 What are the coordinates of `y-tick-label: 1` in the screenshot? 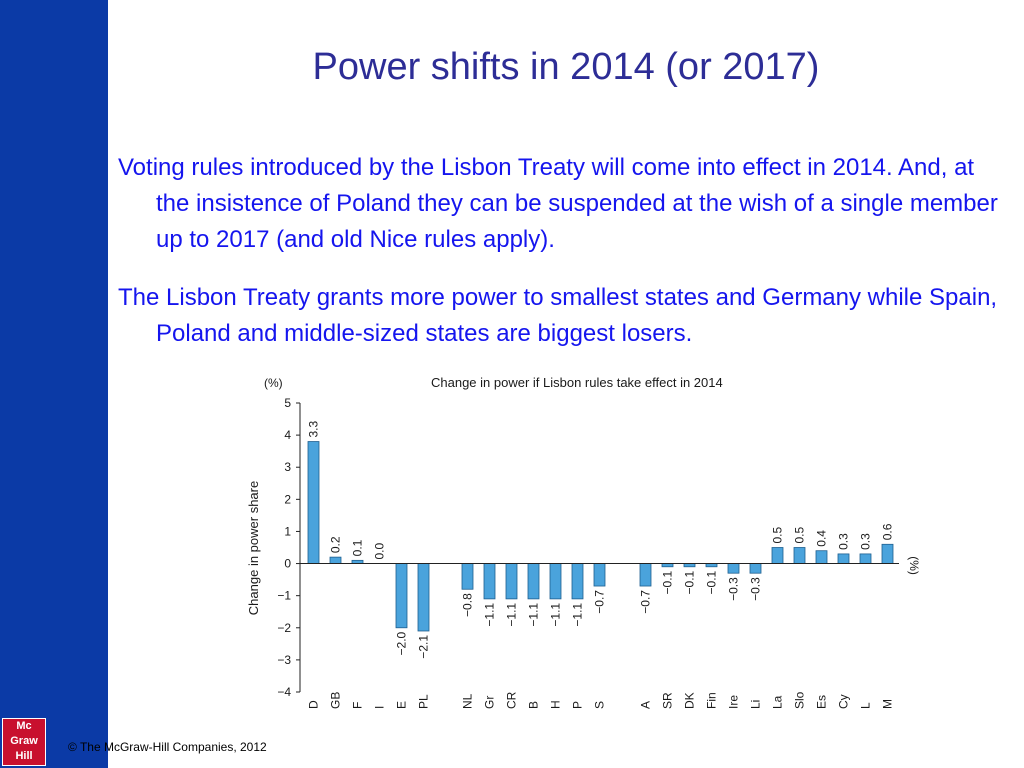 It's located at (287, 531).